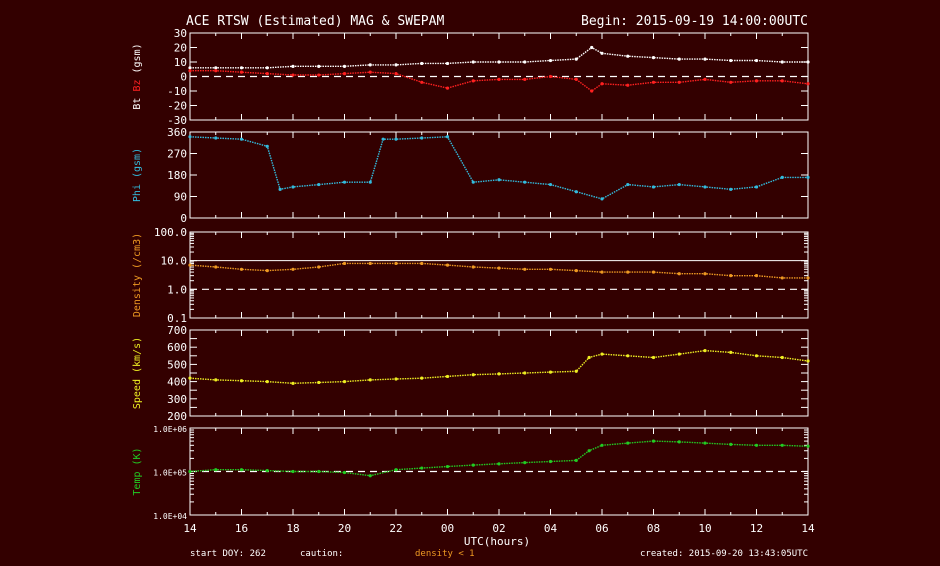 This screenshot has height=566, width=940. Describe the element at coordinates (499, 367) in the screenshot. I see `series-speed-line` at that location.